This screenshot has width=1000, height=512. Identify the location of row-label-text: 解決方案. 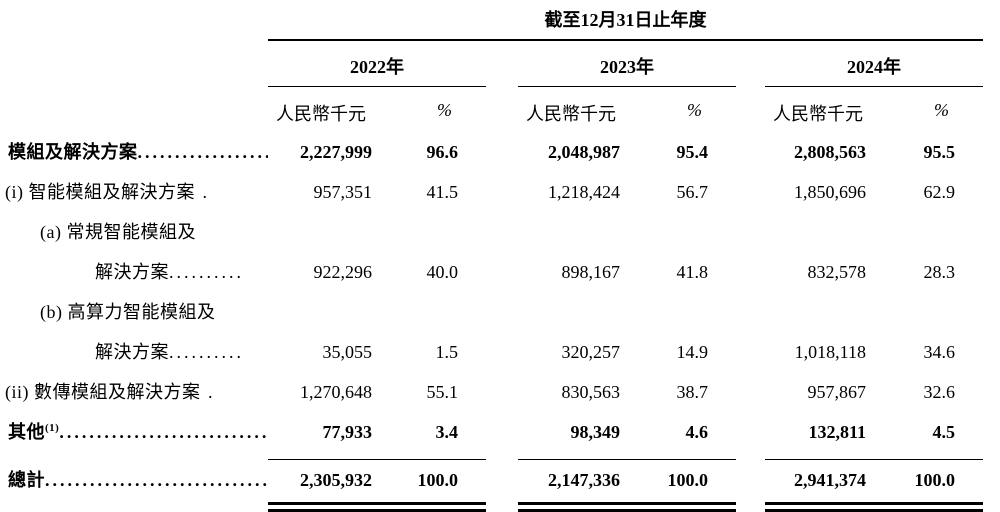
(132, 272).